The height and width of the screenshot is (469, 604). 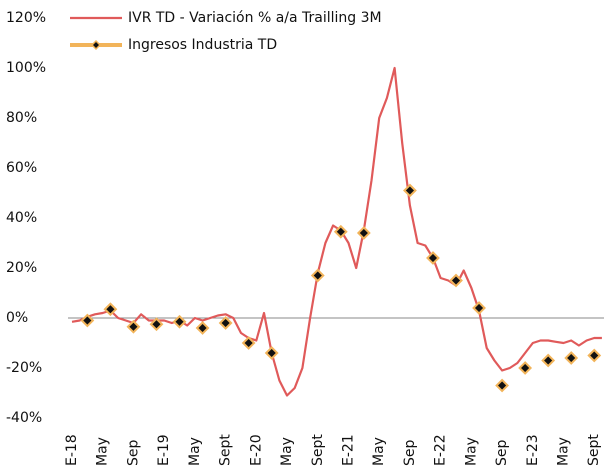 What do you see at coordinates (202, 45) in the screenshot?
I see `legend-label: Ingresos Industria TD` at bounding box center [202, 45].